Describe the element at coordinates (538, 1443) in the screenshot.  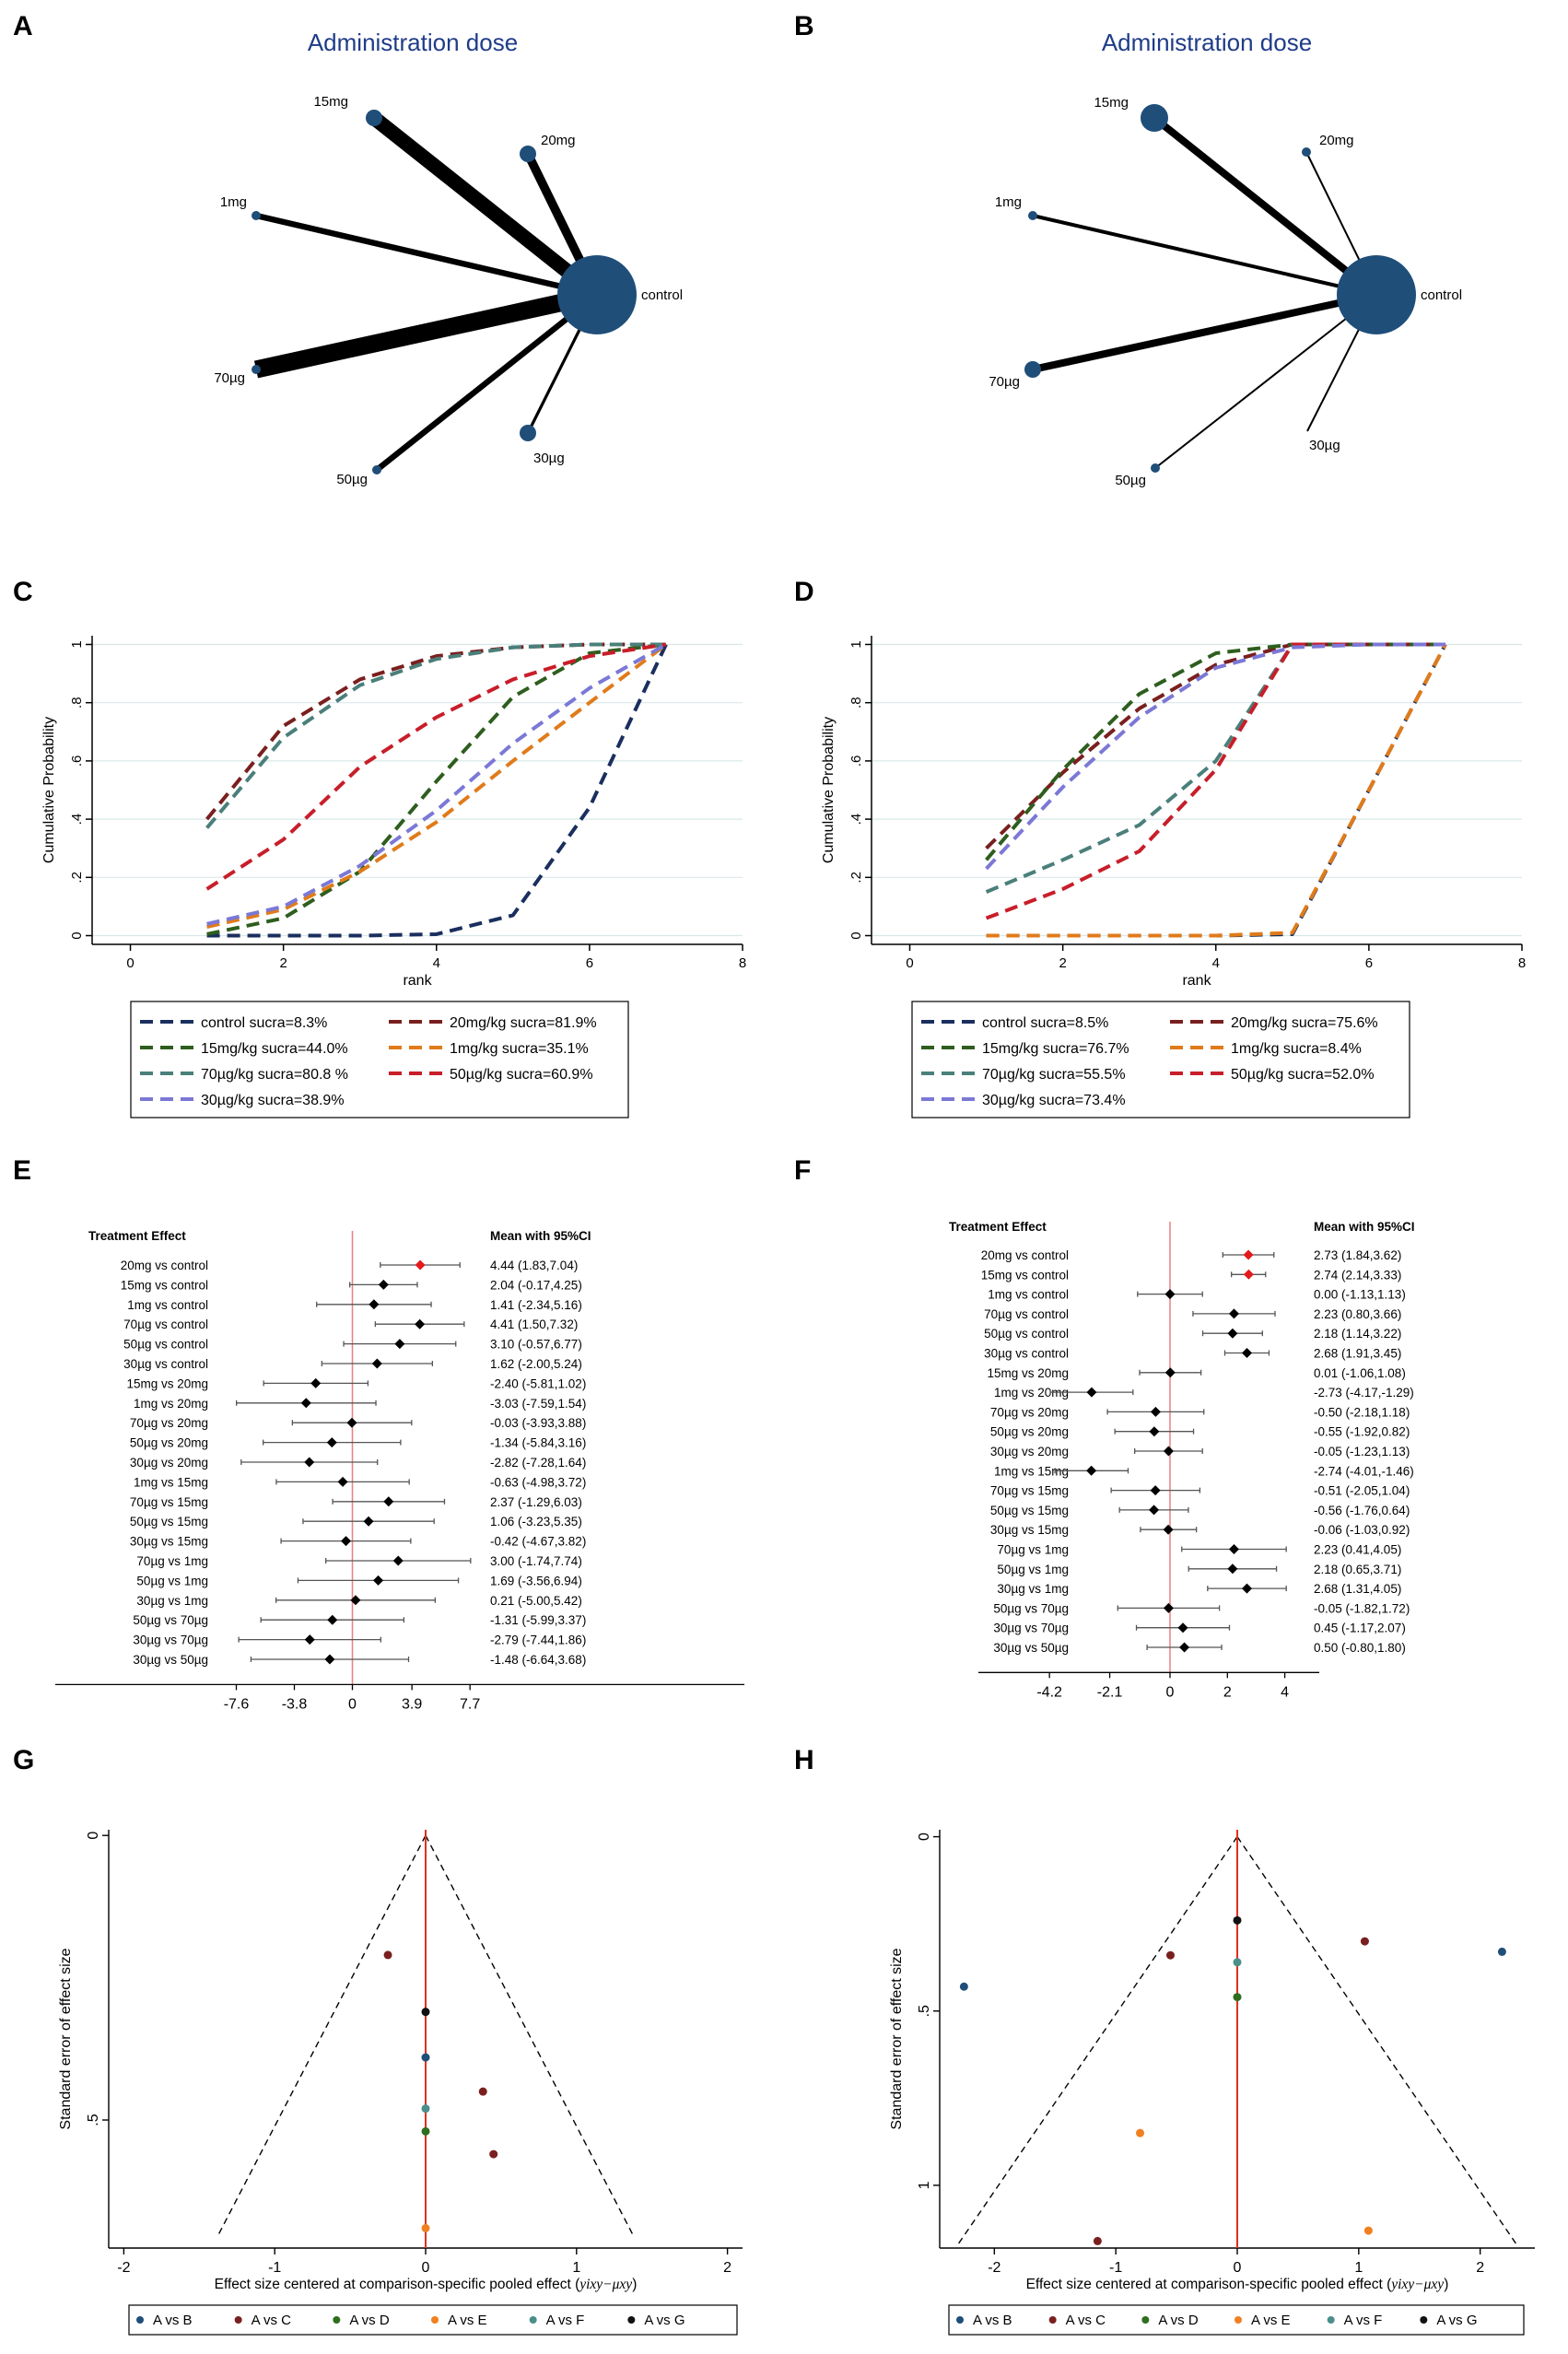
I see `forest-row-value: -1.34 (-5.84,3.16)` at that location.